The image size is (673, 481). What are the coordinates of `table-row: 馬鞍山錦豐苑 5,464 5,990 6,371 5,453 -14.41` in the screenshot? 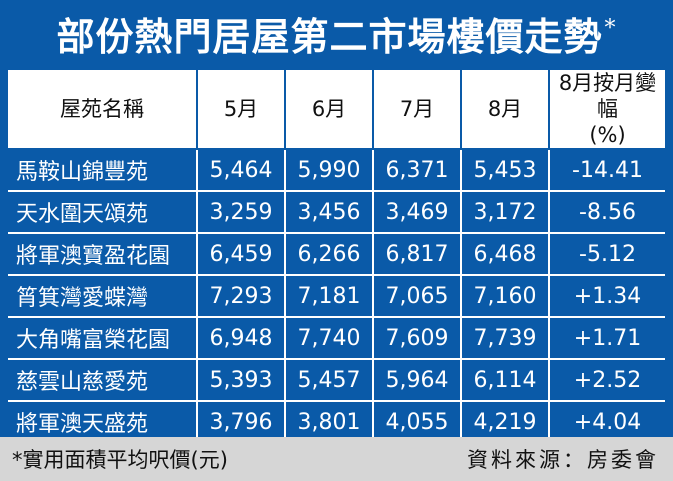 It's located at (336, 171).